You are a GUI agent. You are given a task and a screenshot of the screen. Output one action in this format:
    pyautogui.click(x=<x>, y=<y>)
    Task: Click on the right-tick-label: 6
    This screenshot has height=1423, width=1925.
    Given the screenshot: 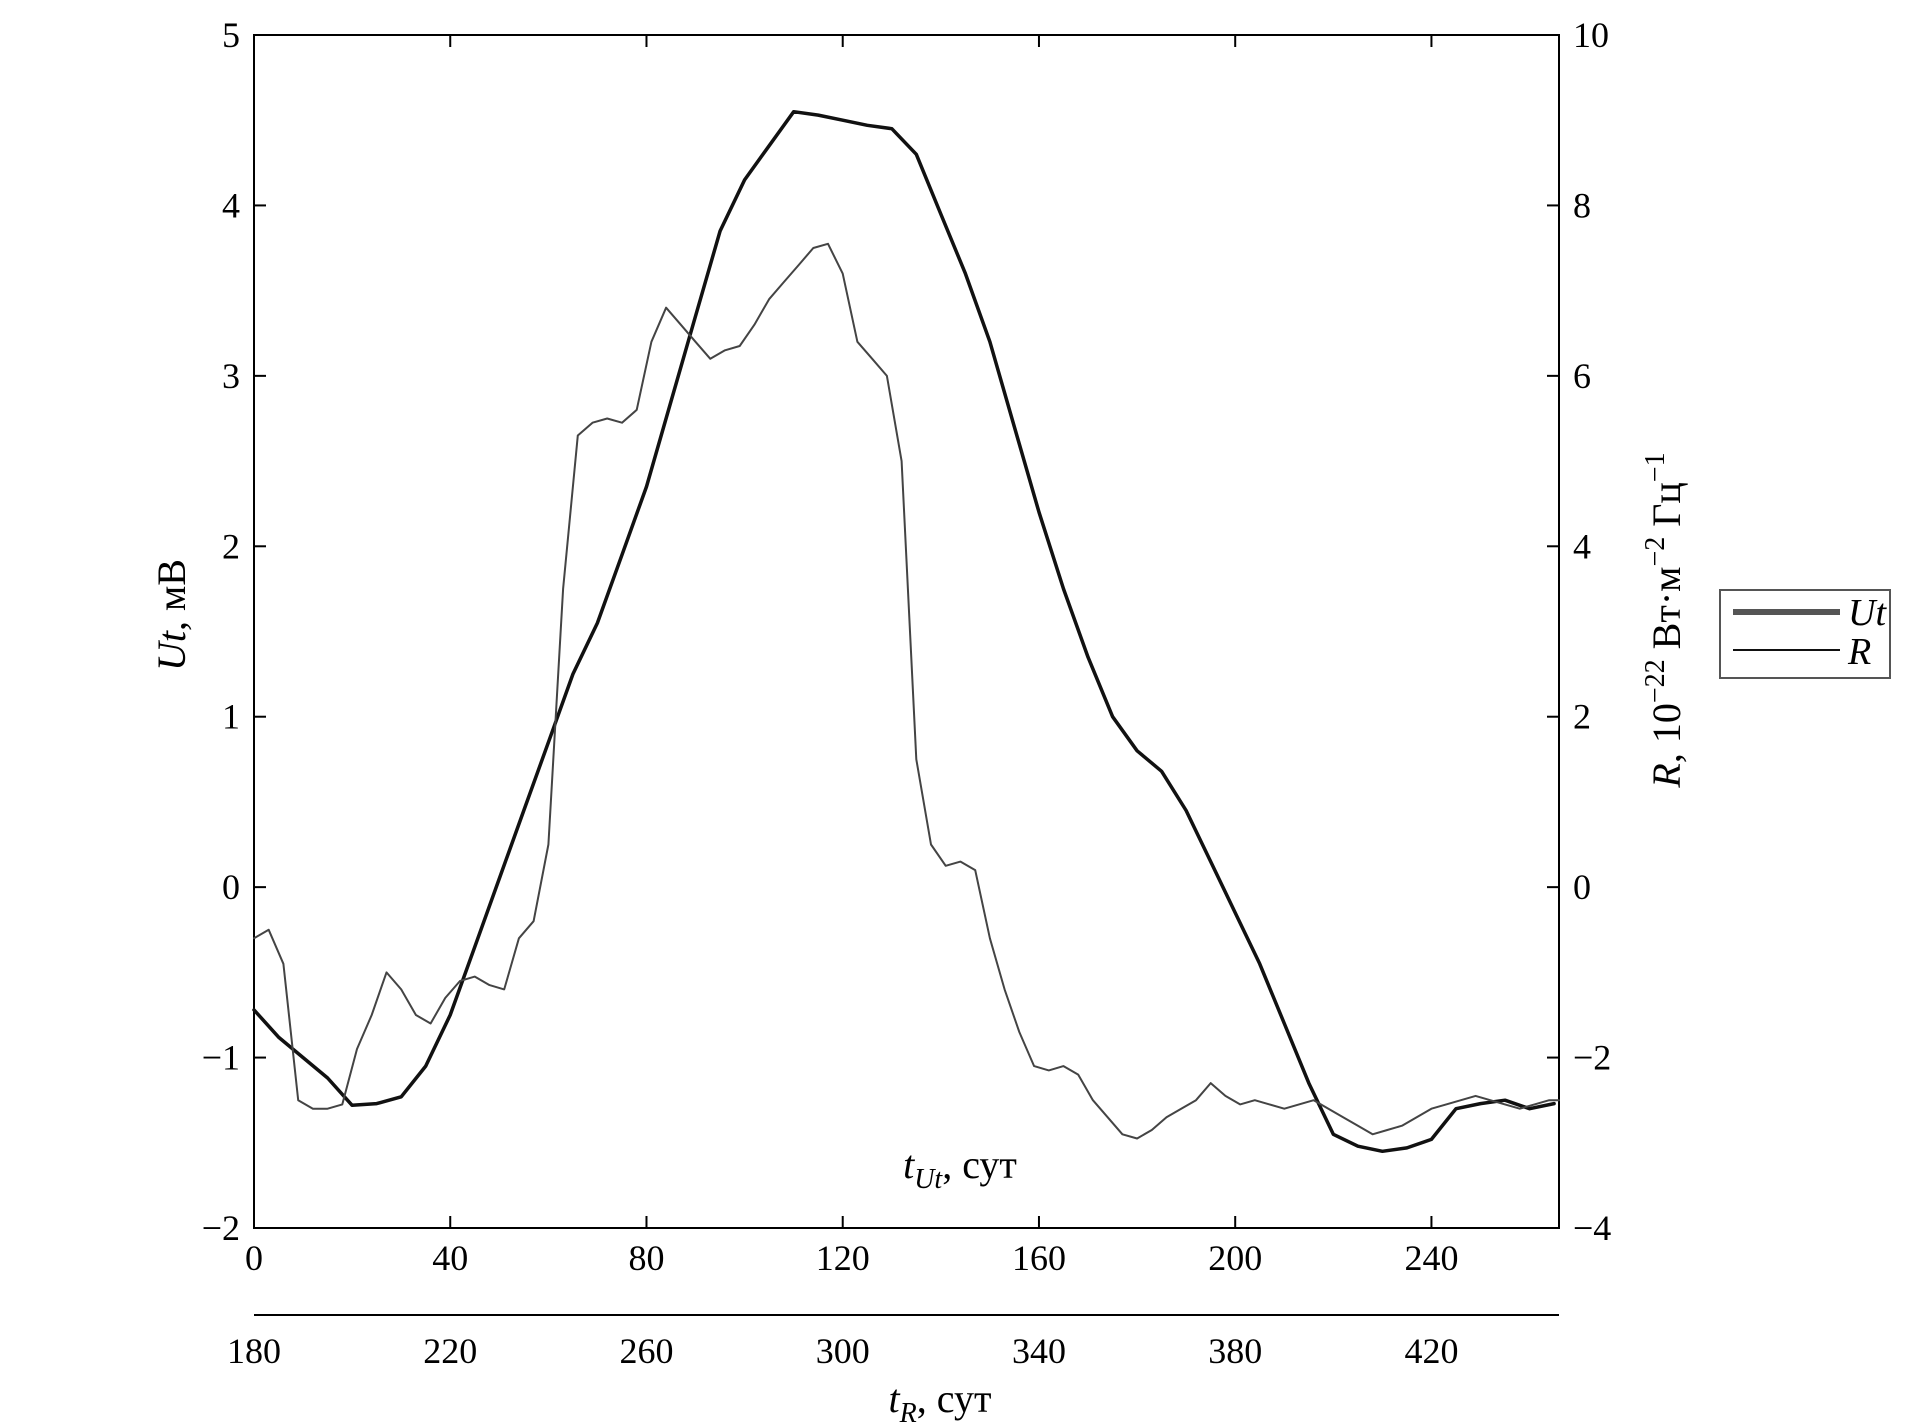 What is the action you would take?
    pyautogui.click(x=1582, y=376)
    